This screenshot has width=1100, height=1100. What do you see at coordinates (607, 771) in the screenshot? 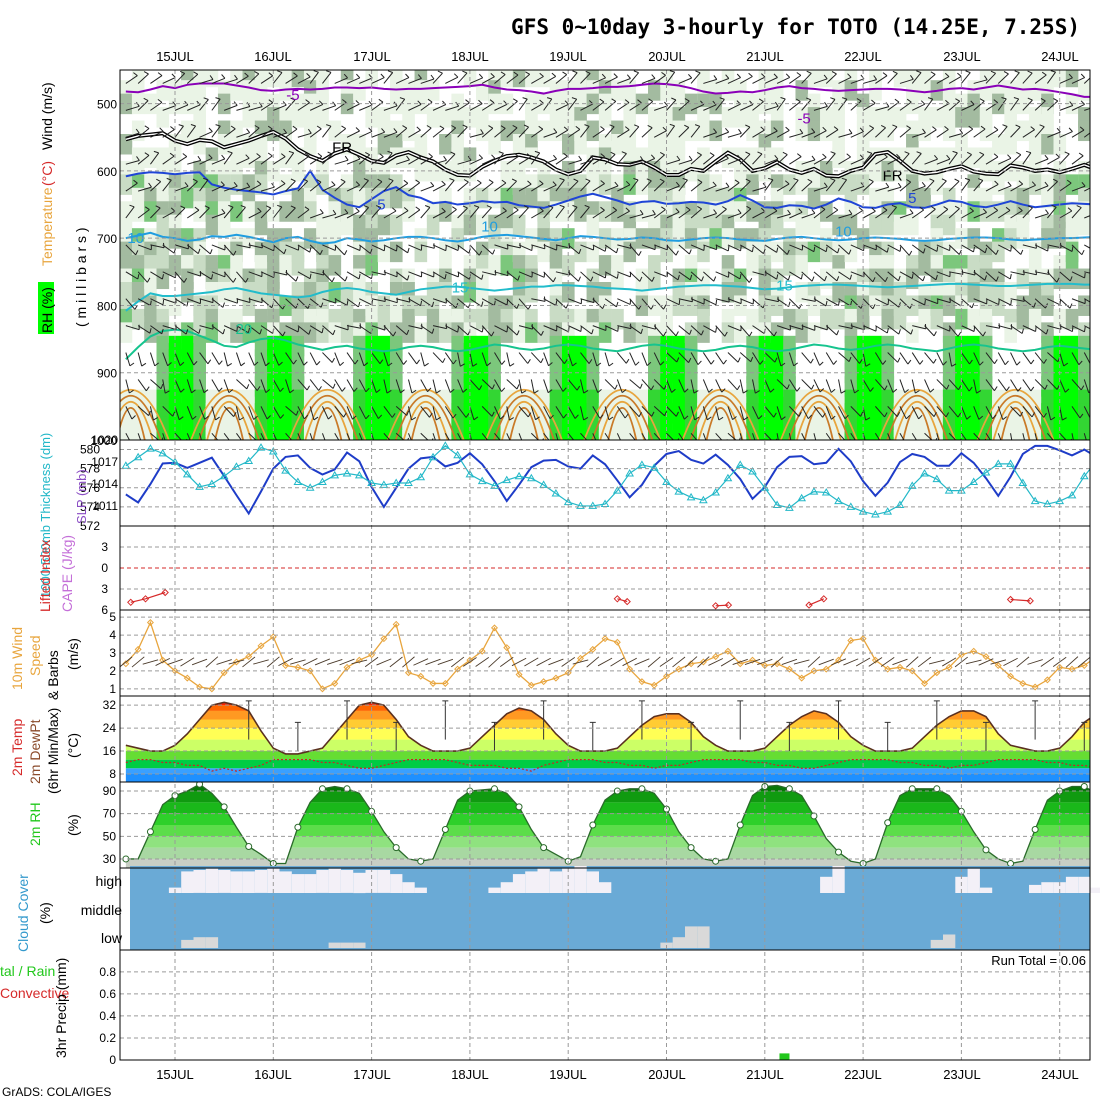
I see `temp-band` at bounding box center [607, 771].